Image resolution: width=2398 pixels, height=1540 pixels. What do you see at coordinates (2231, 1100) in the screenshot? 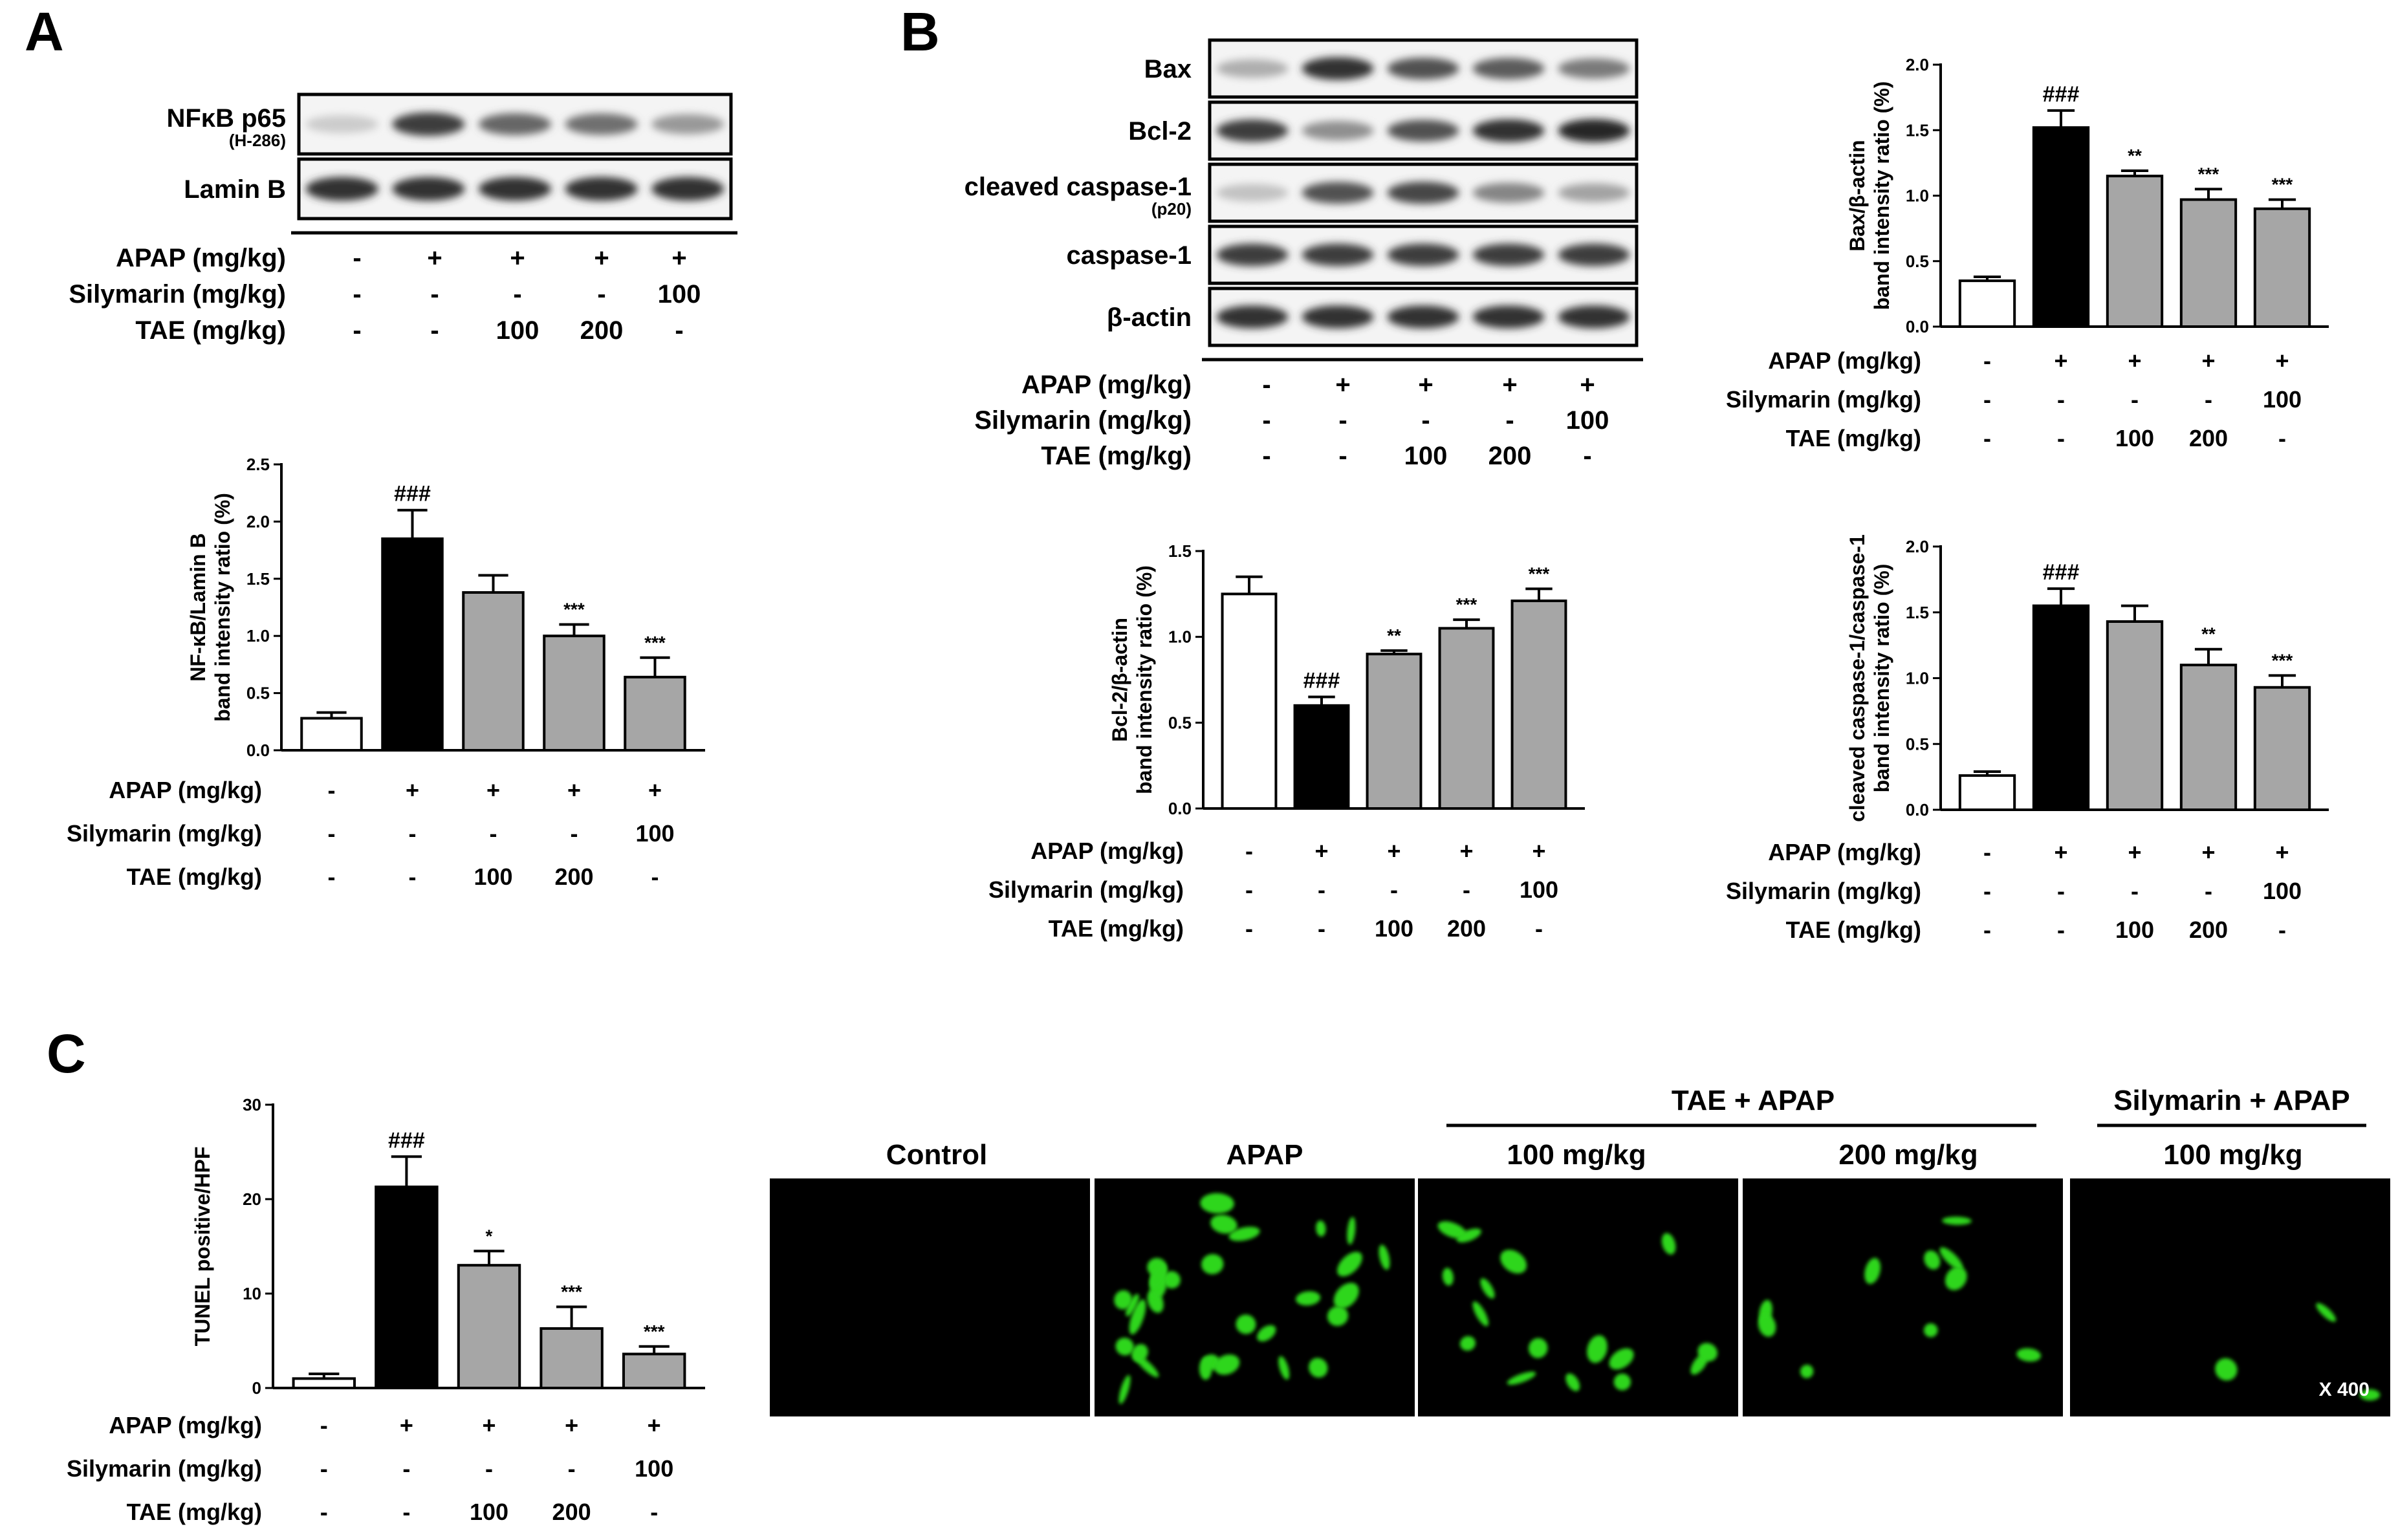
I see `micro-group-label-silymarin: Silymarin + APAP` at bounding box center [2231, 1100].